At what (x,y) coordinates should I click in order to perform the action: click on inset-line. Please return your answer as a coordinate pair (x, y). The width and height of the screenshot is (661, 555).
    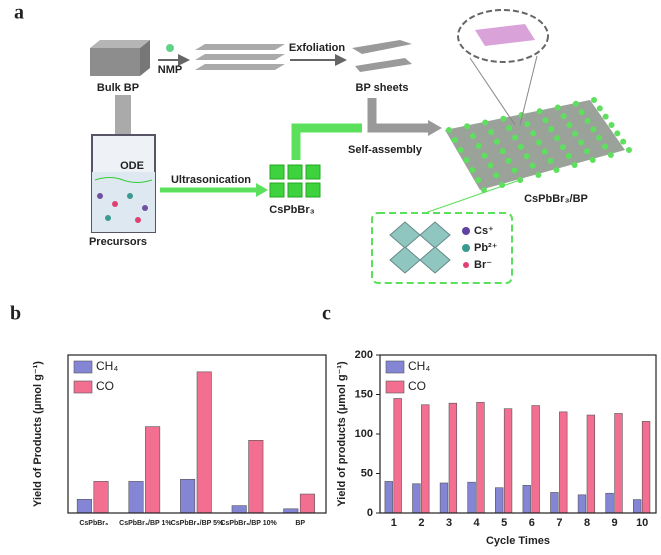
    Looking at the image, I should click on (472, 196).